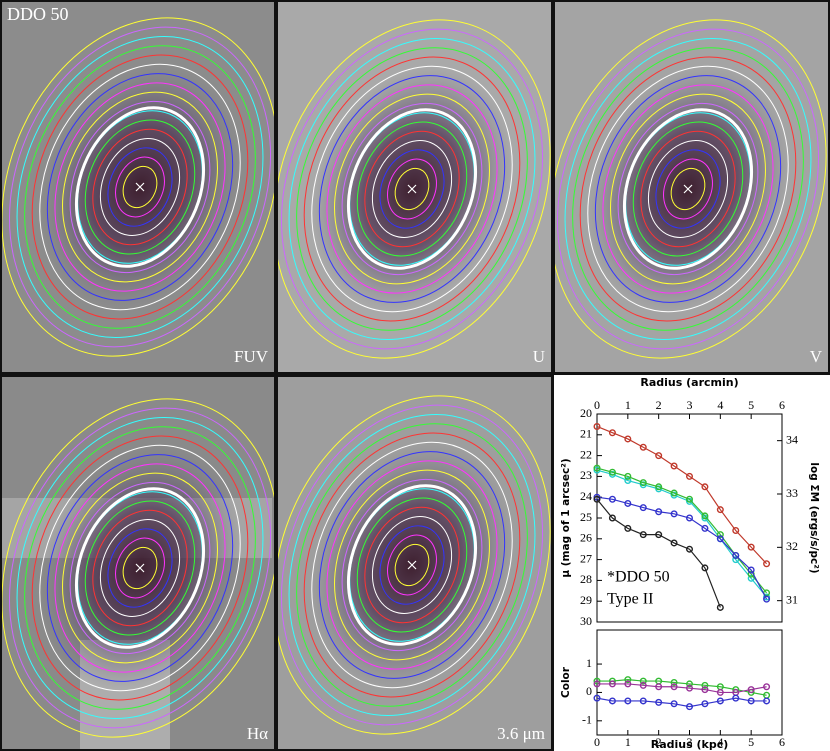  What do you see at coordinates (566, 682) in the screenshot?
I see `y-axis-label: Color` at bounding box center [566, 682].